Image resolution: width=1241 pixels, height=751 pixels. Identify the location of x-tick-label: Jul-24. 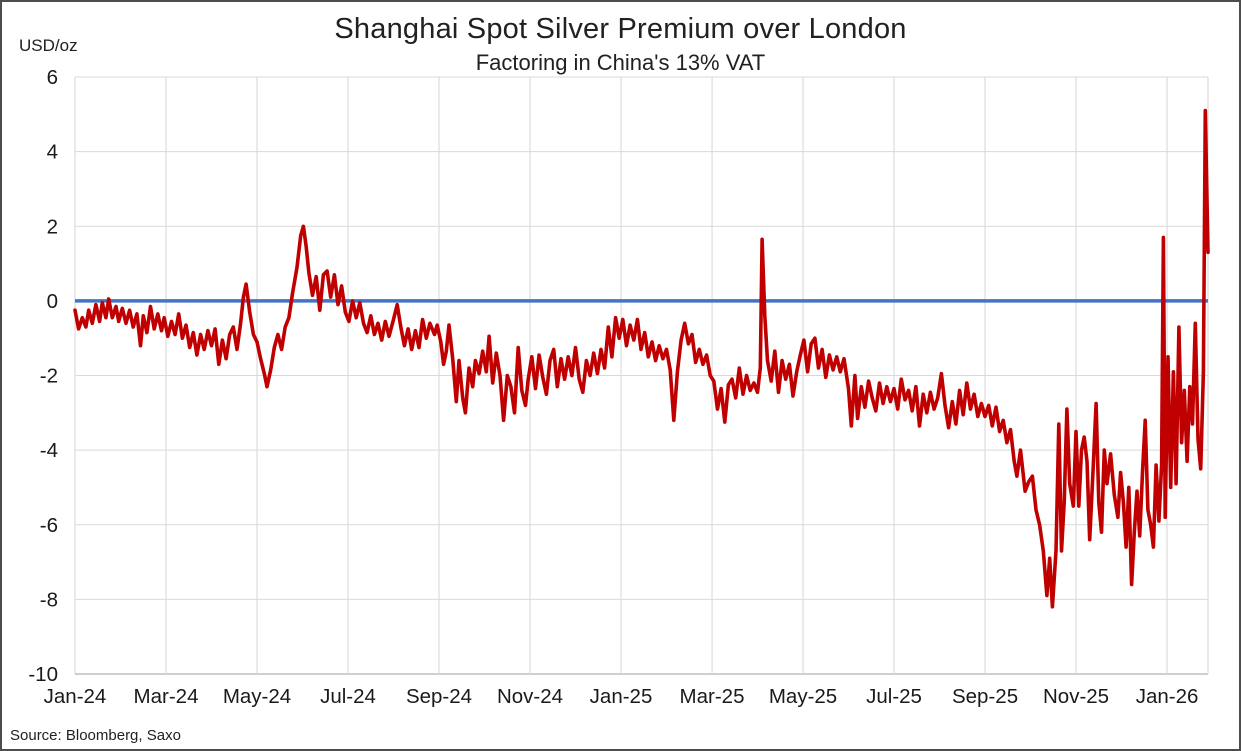
(348, 696).